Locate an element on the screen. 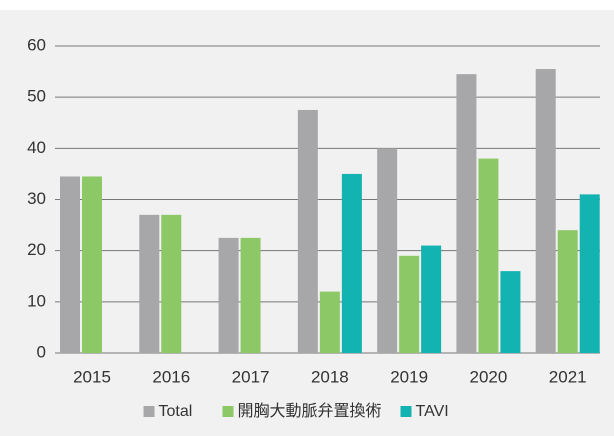  y-tick-label: 10 is located at coordinates (36, 300).